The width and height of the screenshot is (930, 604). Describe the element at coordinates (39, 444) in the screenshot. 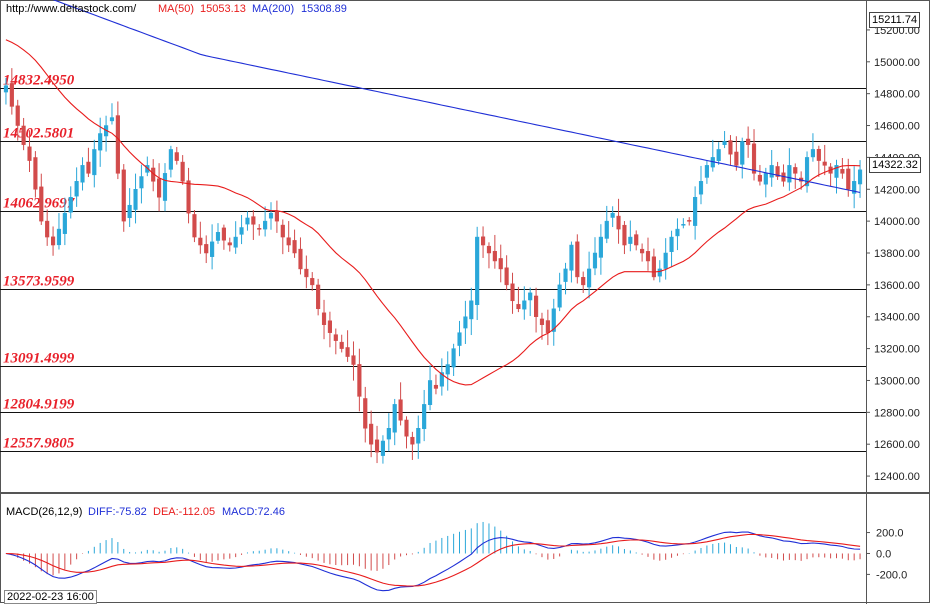

I see `level-label: 12557.9805` at that location.